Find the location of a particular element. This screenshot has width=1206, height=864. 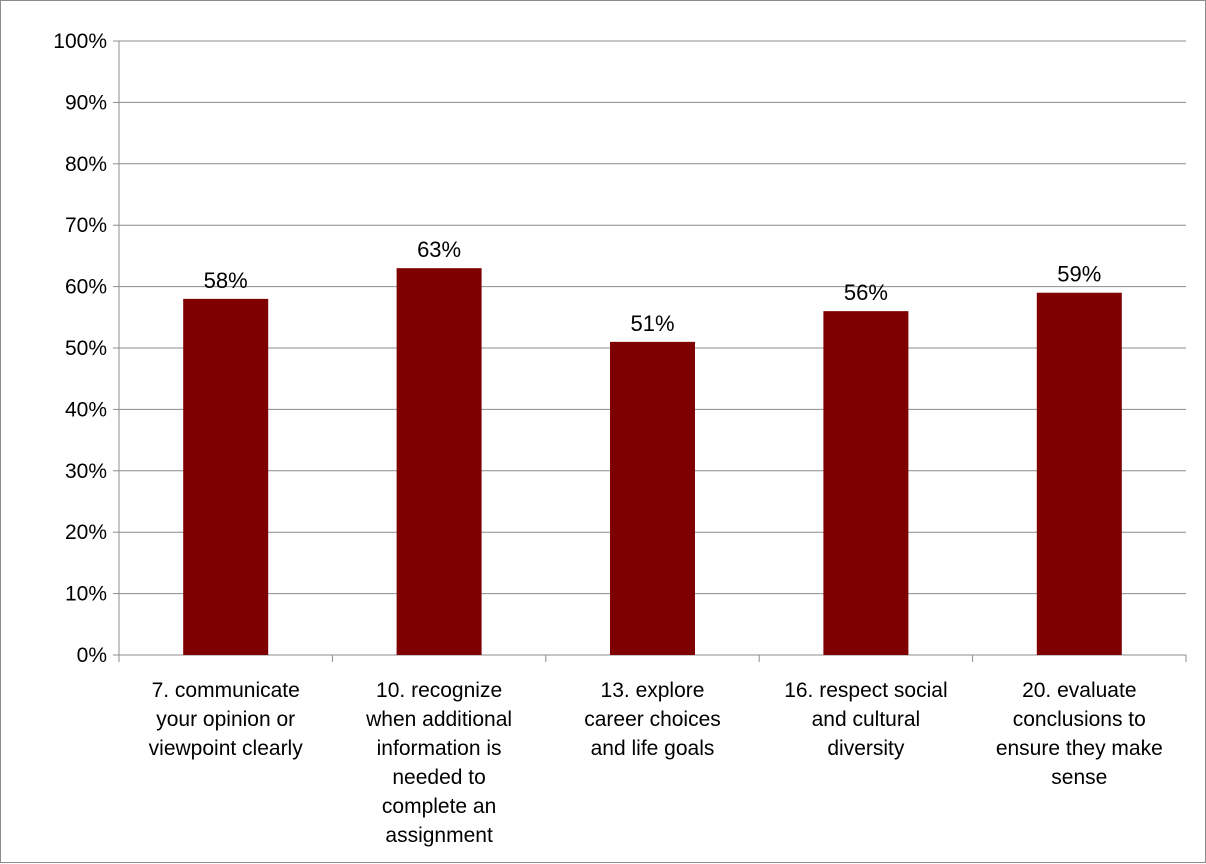

x-category-label: assignment is located at coordinates (439, 835).